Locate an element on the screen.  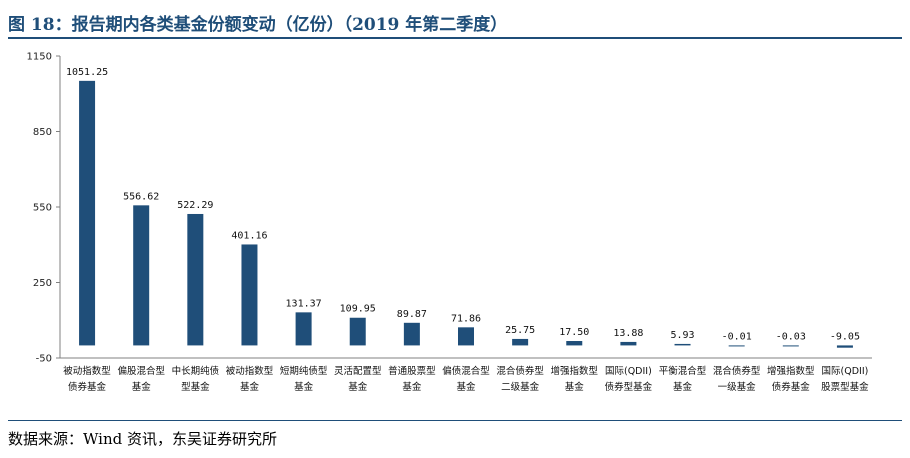
category-label: 平衡混合型 is located at coordinates (683, 371).